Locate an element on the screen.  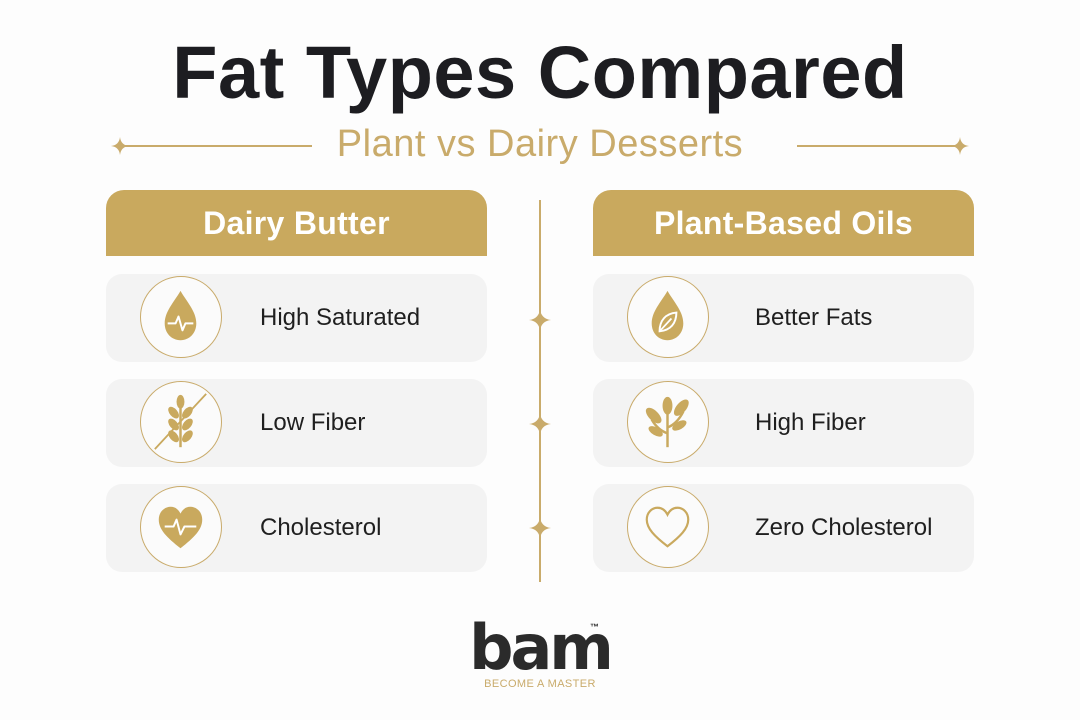
card-label: High Fiber is located at coordinates (810, 422).